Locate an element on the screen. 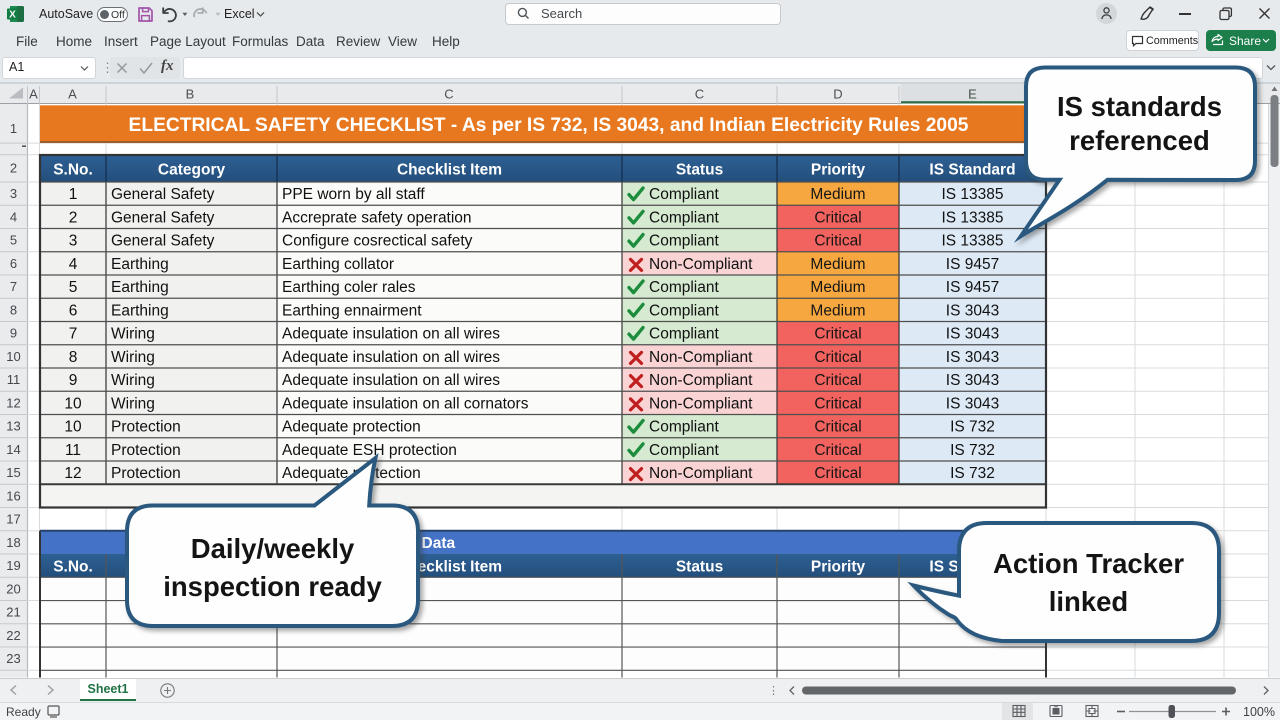 Image resolution: width=1280 pixels, height=720 pixels. svg-text: Adequate ESH protection is located at coordinates (369, 450).